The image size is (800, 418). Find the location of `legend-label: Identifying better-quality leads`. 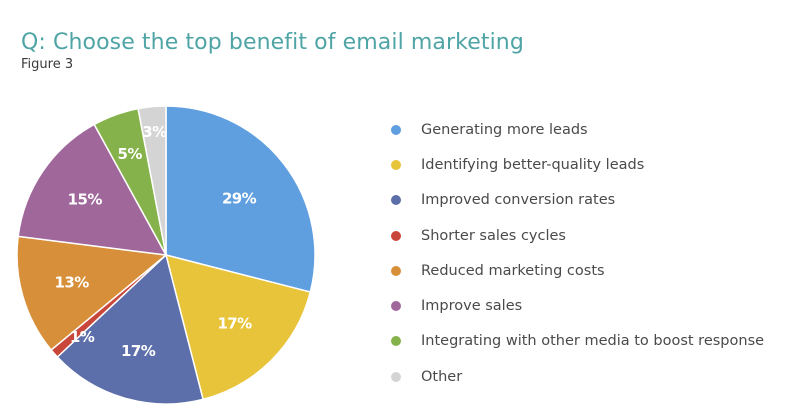

legend-label: Identifying better-quality leads is located at coordinates (533, 164).